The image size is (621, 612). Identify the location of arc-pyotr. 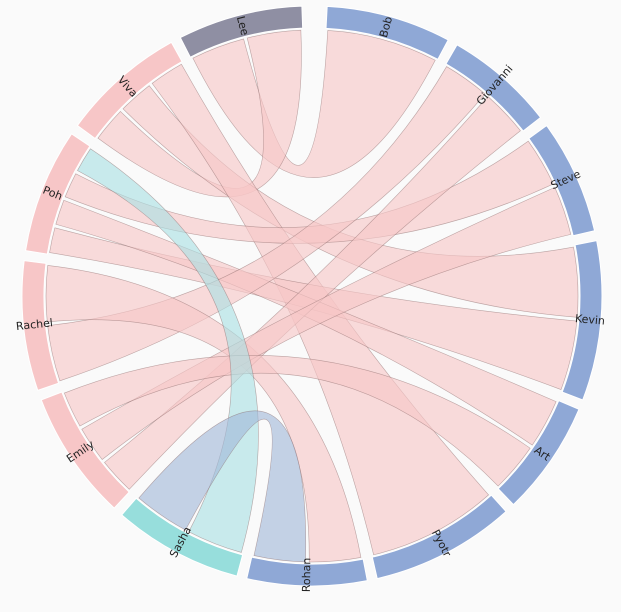
(439, 537).